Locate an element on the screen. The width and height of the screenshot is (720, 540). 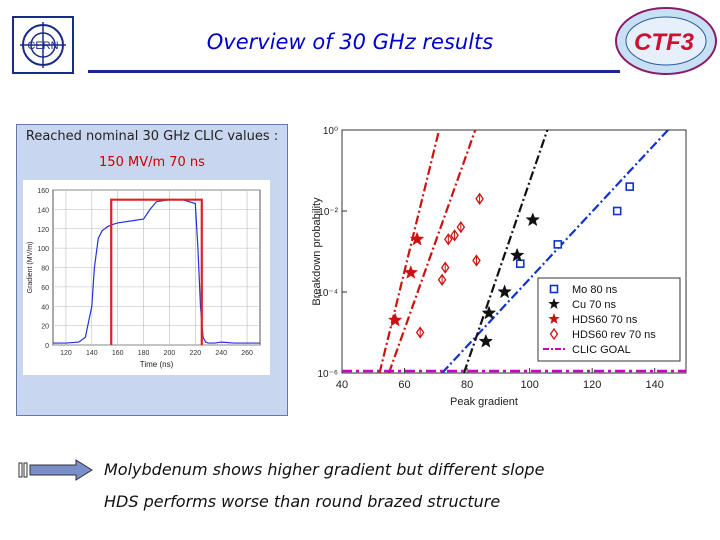
legend-label: CLIC GOAL is located at coordinates (601, 350).